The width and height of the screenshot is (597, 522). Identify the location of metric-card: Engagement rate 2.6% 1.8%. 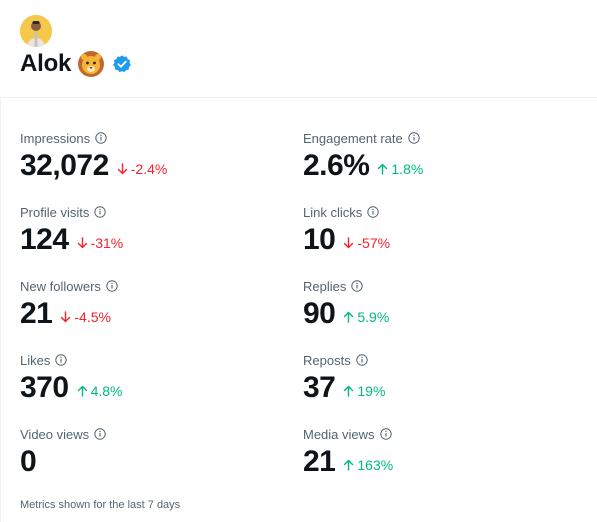
(438, 156).